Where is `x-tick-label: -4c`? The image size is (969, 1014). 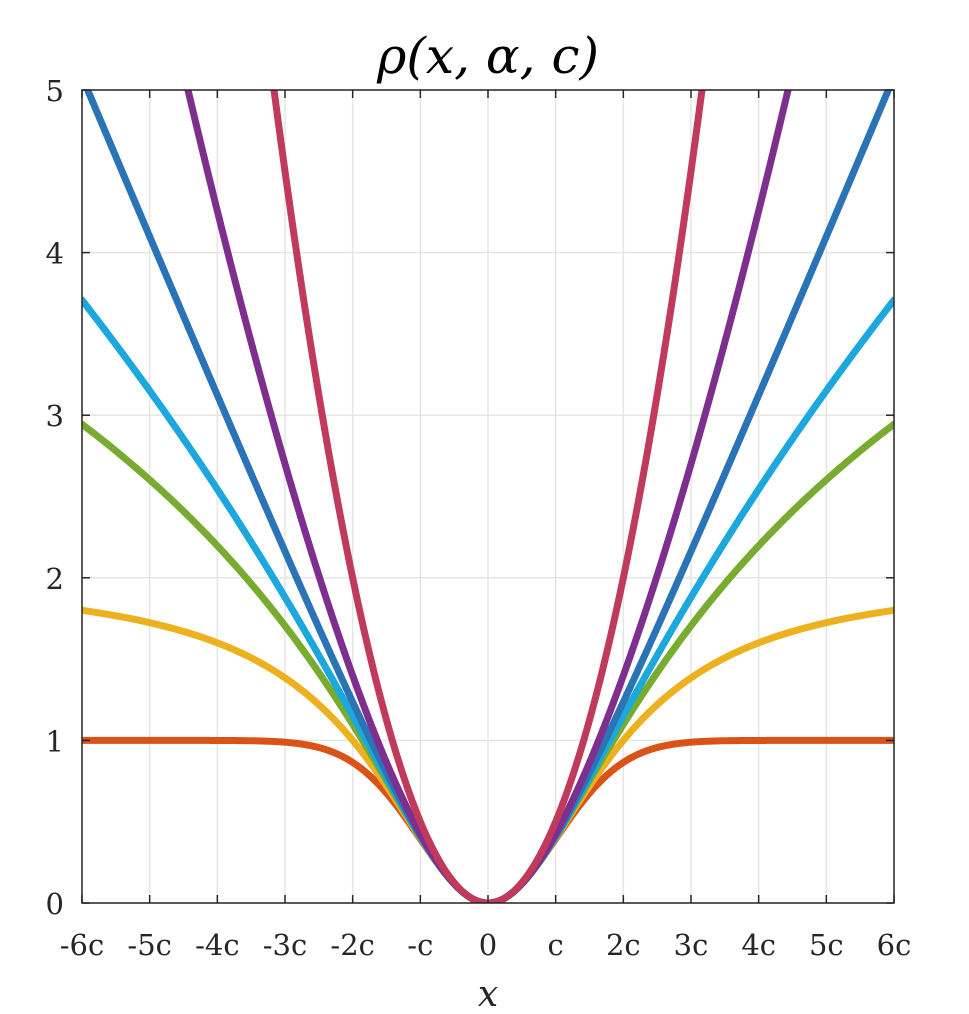
x-tick-label: -4c is located at coordinates (217, 945).